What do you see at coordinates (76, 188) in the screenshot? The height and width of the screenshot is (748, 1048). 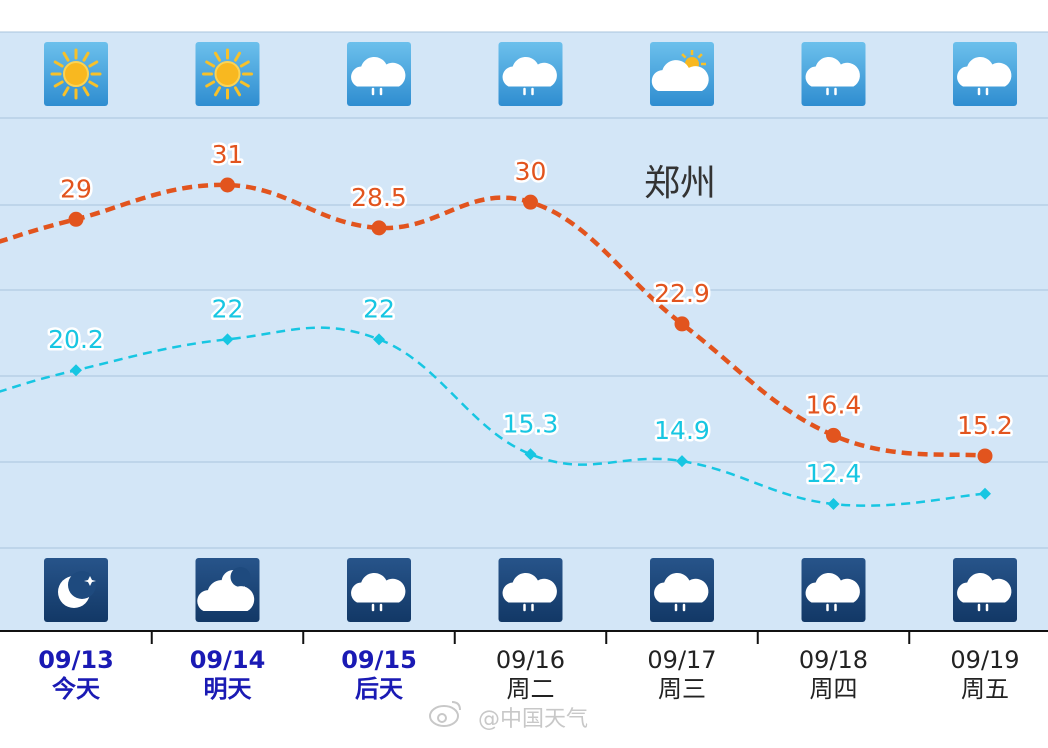 I see `high-temp-label: 29` at bounding box center [76, 188].